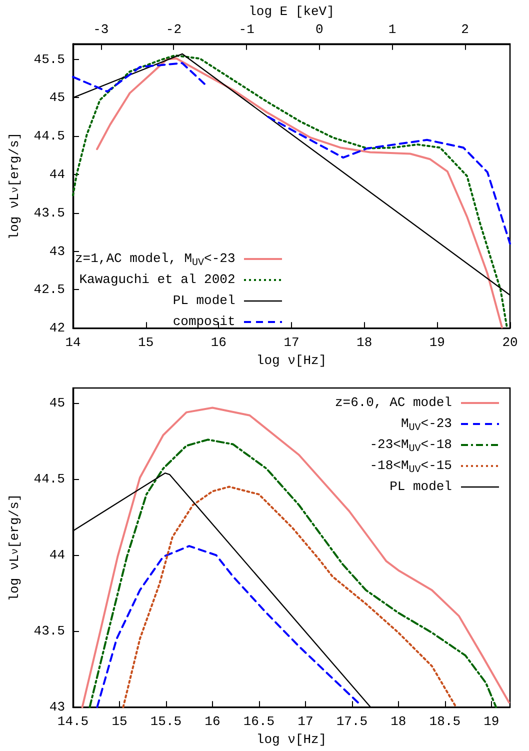  What do you see at coordinates (49, 59) in the screenshot?
I see `y-tick-label: 45.5` at bounding box center [49, 59].